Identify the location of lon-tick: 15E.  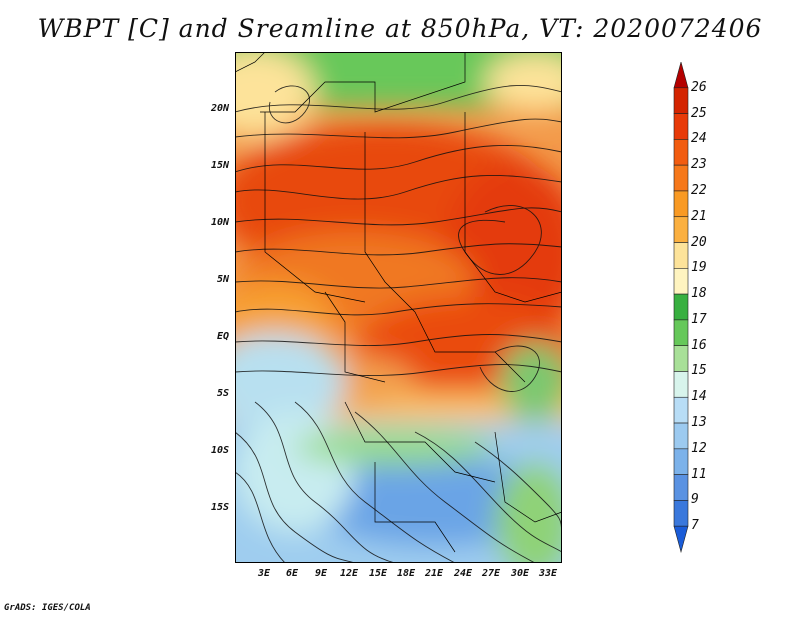
(378, 573).